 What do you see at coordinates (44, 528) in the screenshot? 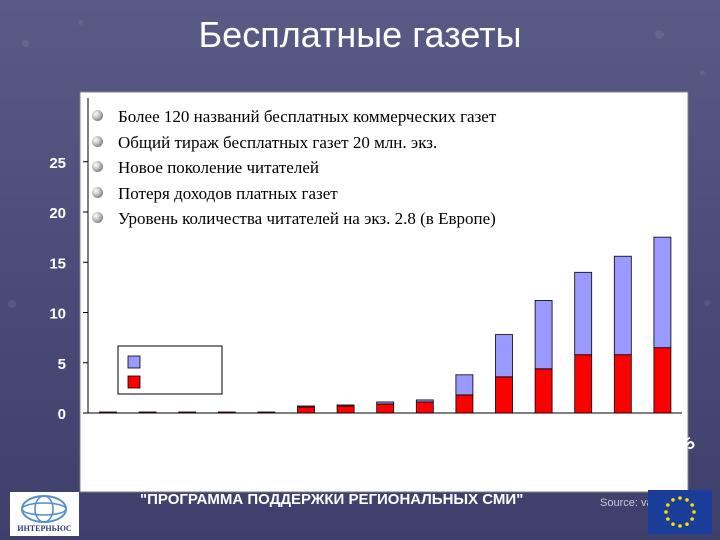
I see `logo-text: ИНТЕРНЬЮС` at bounding box center [44, 528].